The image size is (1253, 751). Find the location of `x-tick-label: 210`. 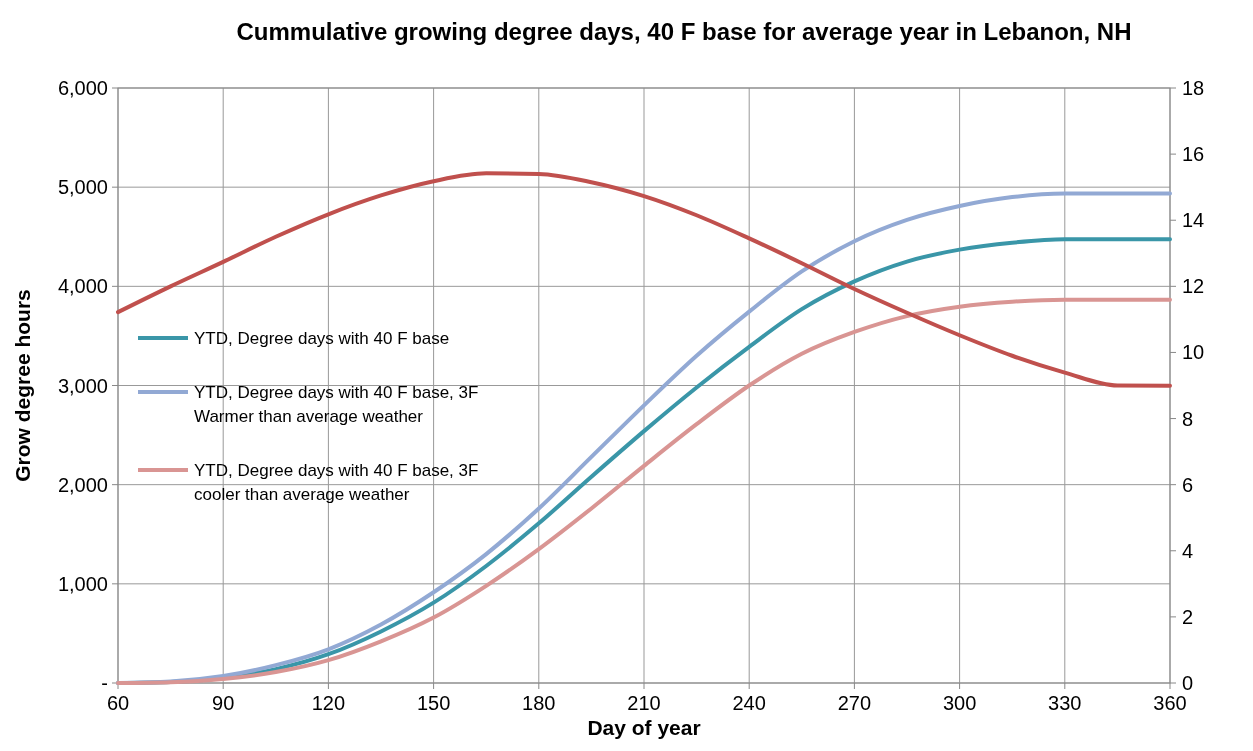

x-tick-label: 210 is located at coordinates (644, 703).